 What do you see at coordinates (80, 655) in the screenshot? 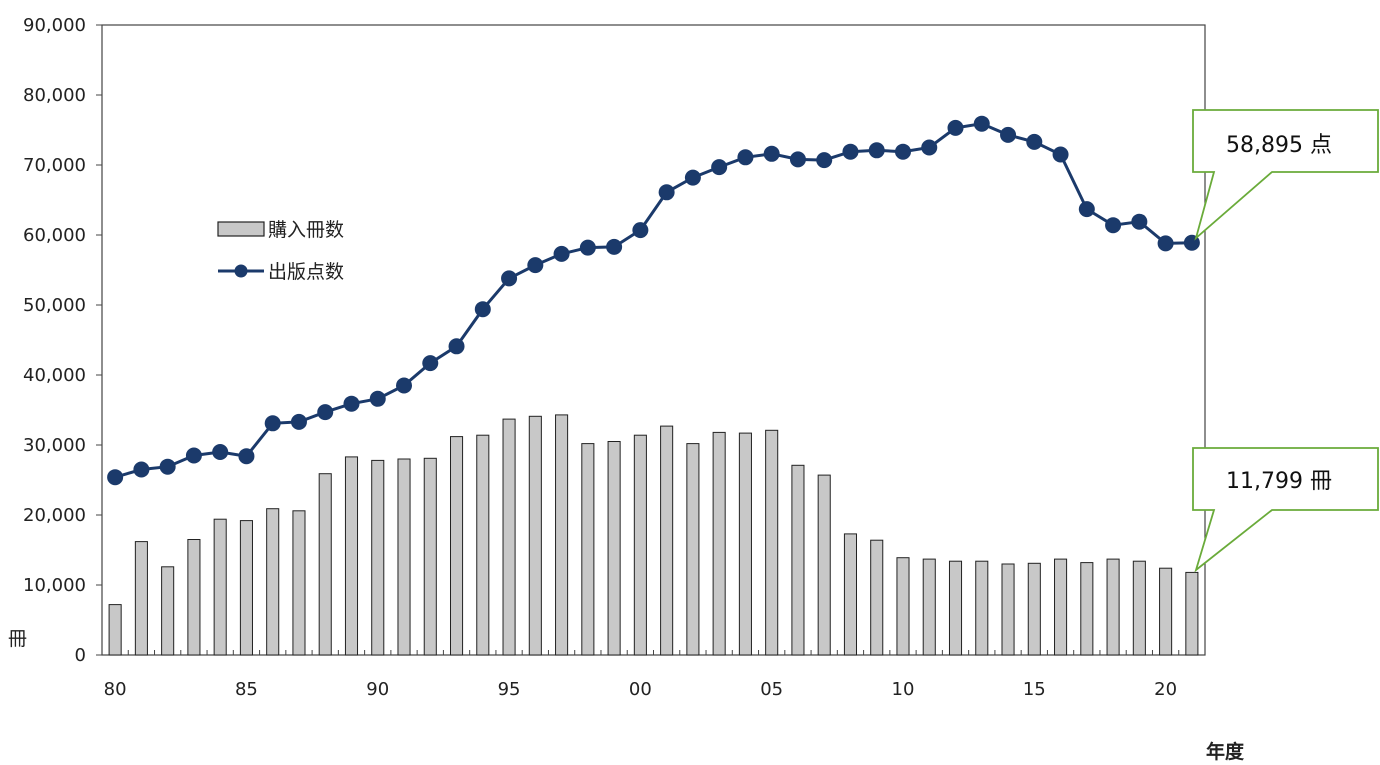
I see `y-tick-label: 0` at bounding box center [80, 655].